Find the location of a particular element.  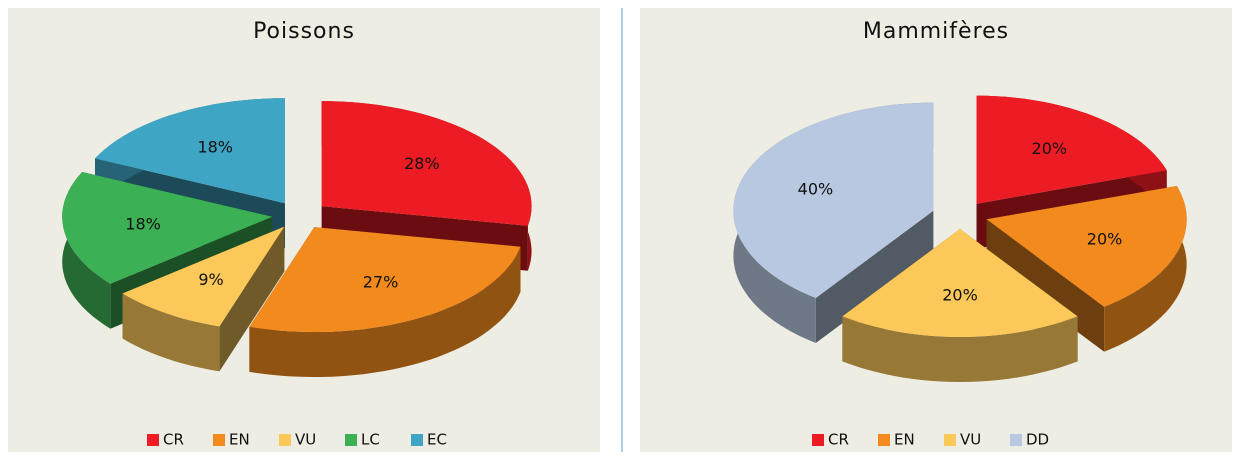

legend-label: DD is located at coordinates (1037, 440).